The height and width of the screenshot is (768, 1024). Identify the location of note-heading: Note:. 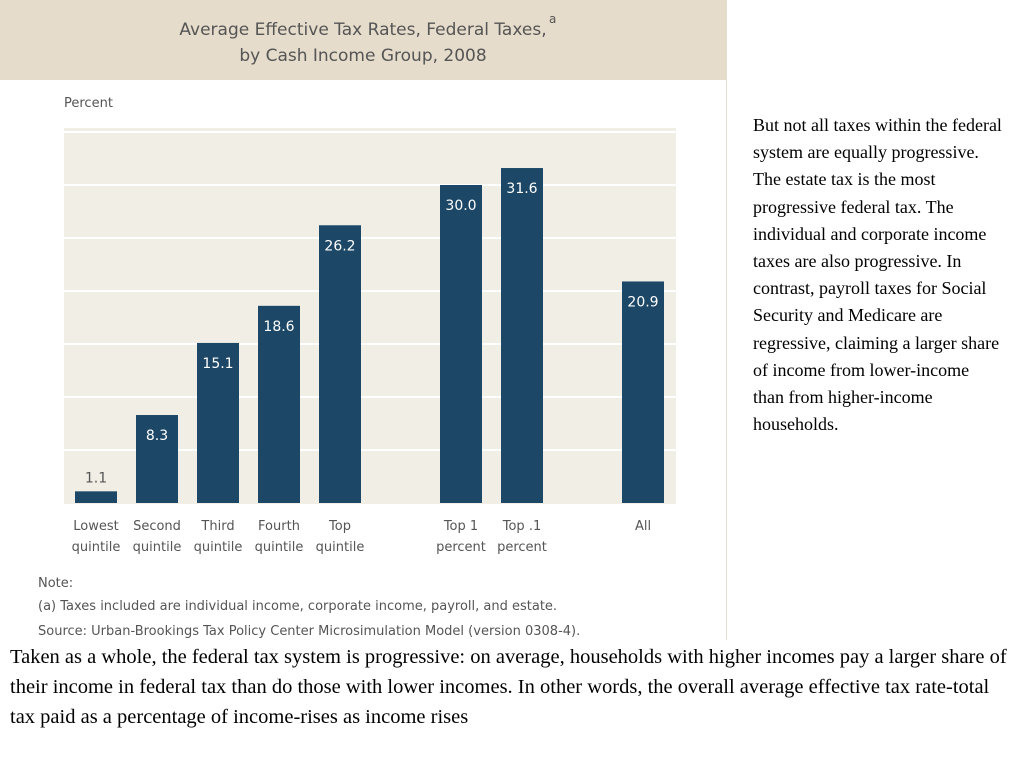
(56, 583).